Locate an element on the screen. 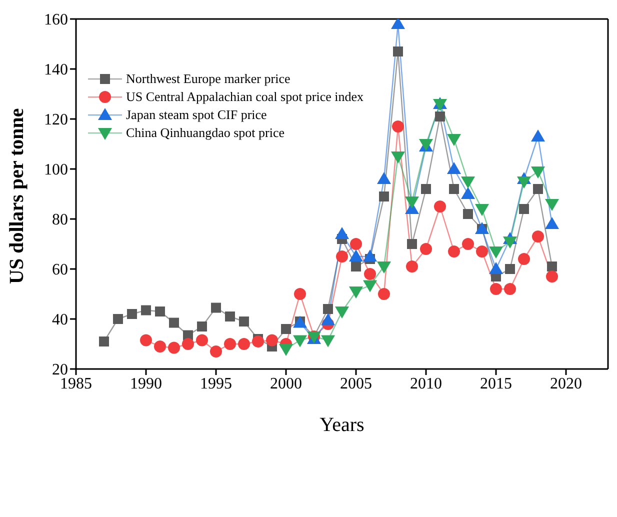  x-tick-label: 2005 is located at coordinates (356, 383).